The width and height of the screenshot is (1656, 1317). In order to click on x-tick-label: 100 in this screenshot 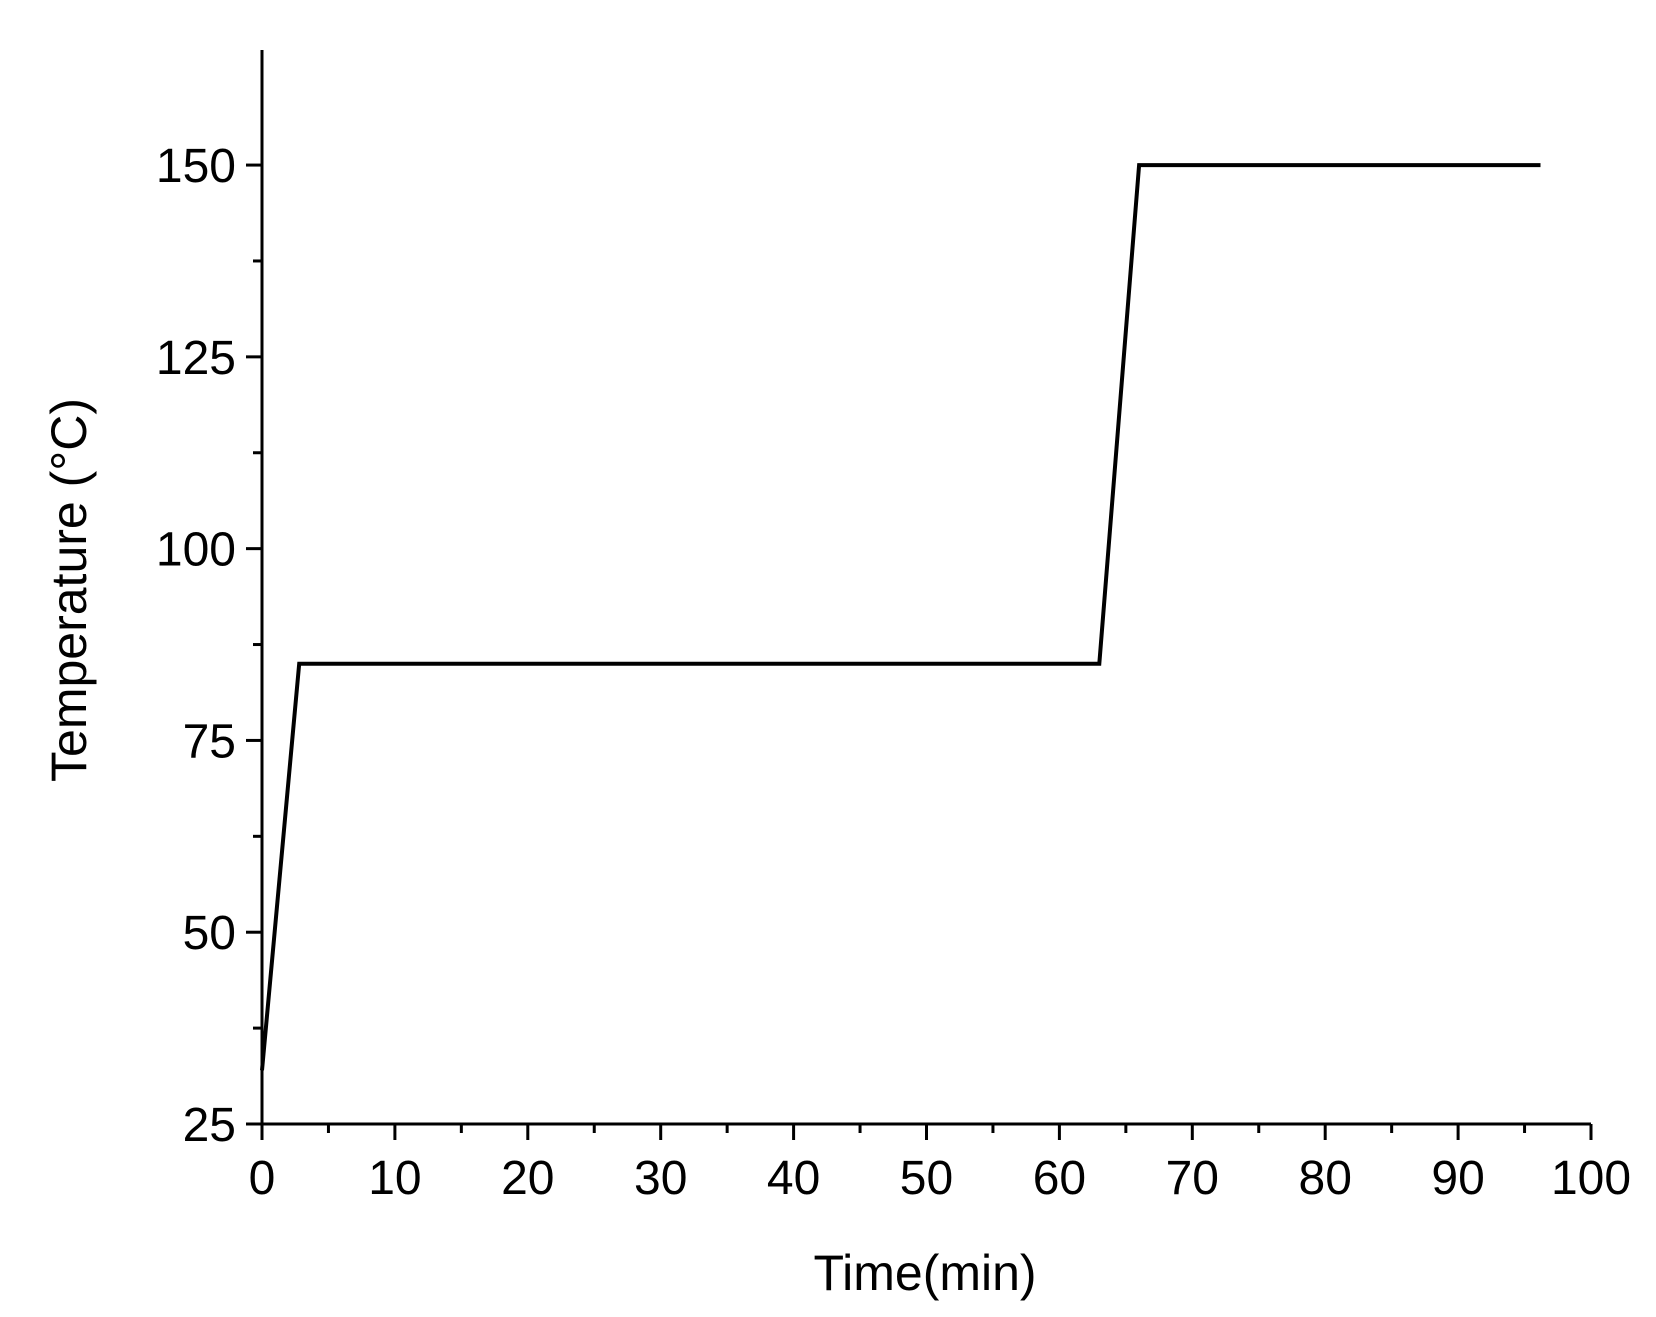, I will do `click(1591, 1178)`.